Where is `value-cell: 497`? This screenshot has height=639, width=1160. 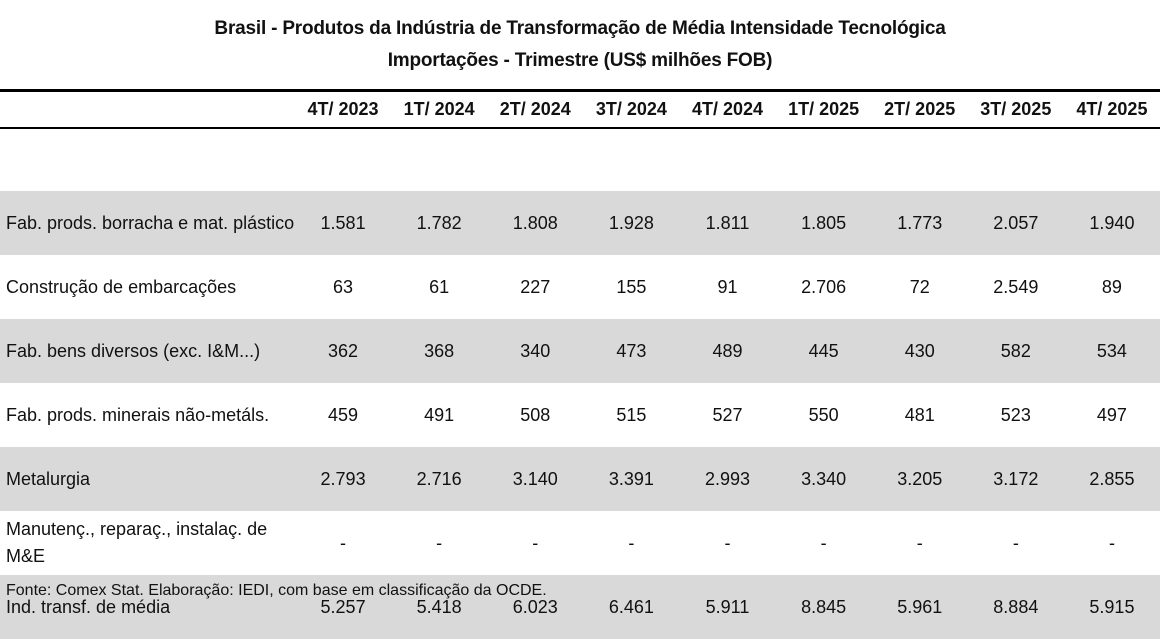 value-cell: 497 is located at coordinates (1111, 414).